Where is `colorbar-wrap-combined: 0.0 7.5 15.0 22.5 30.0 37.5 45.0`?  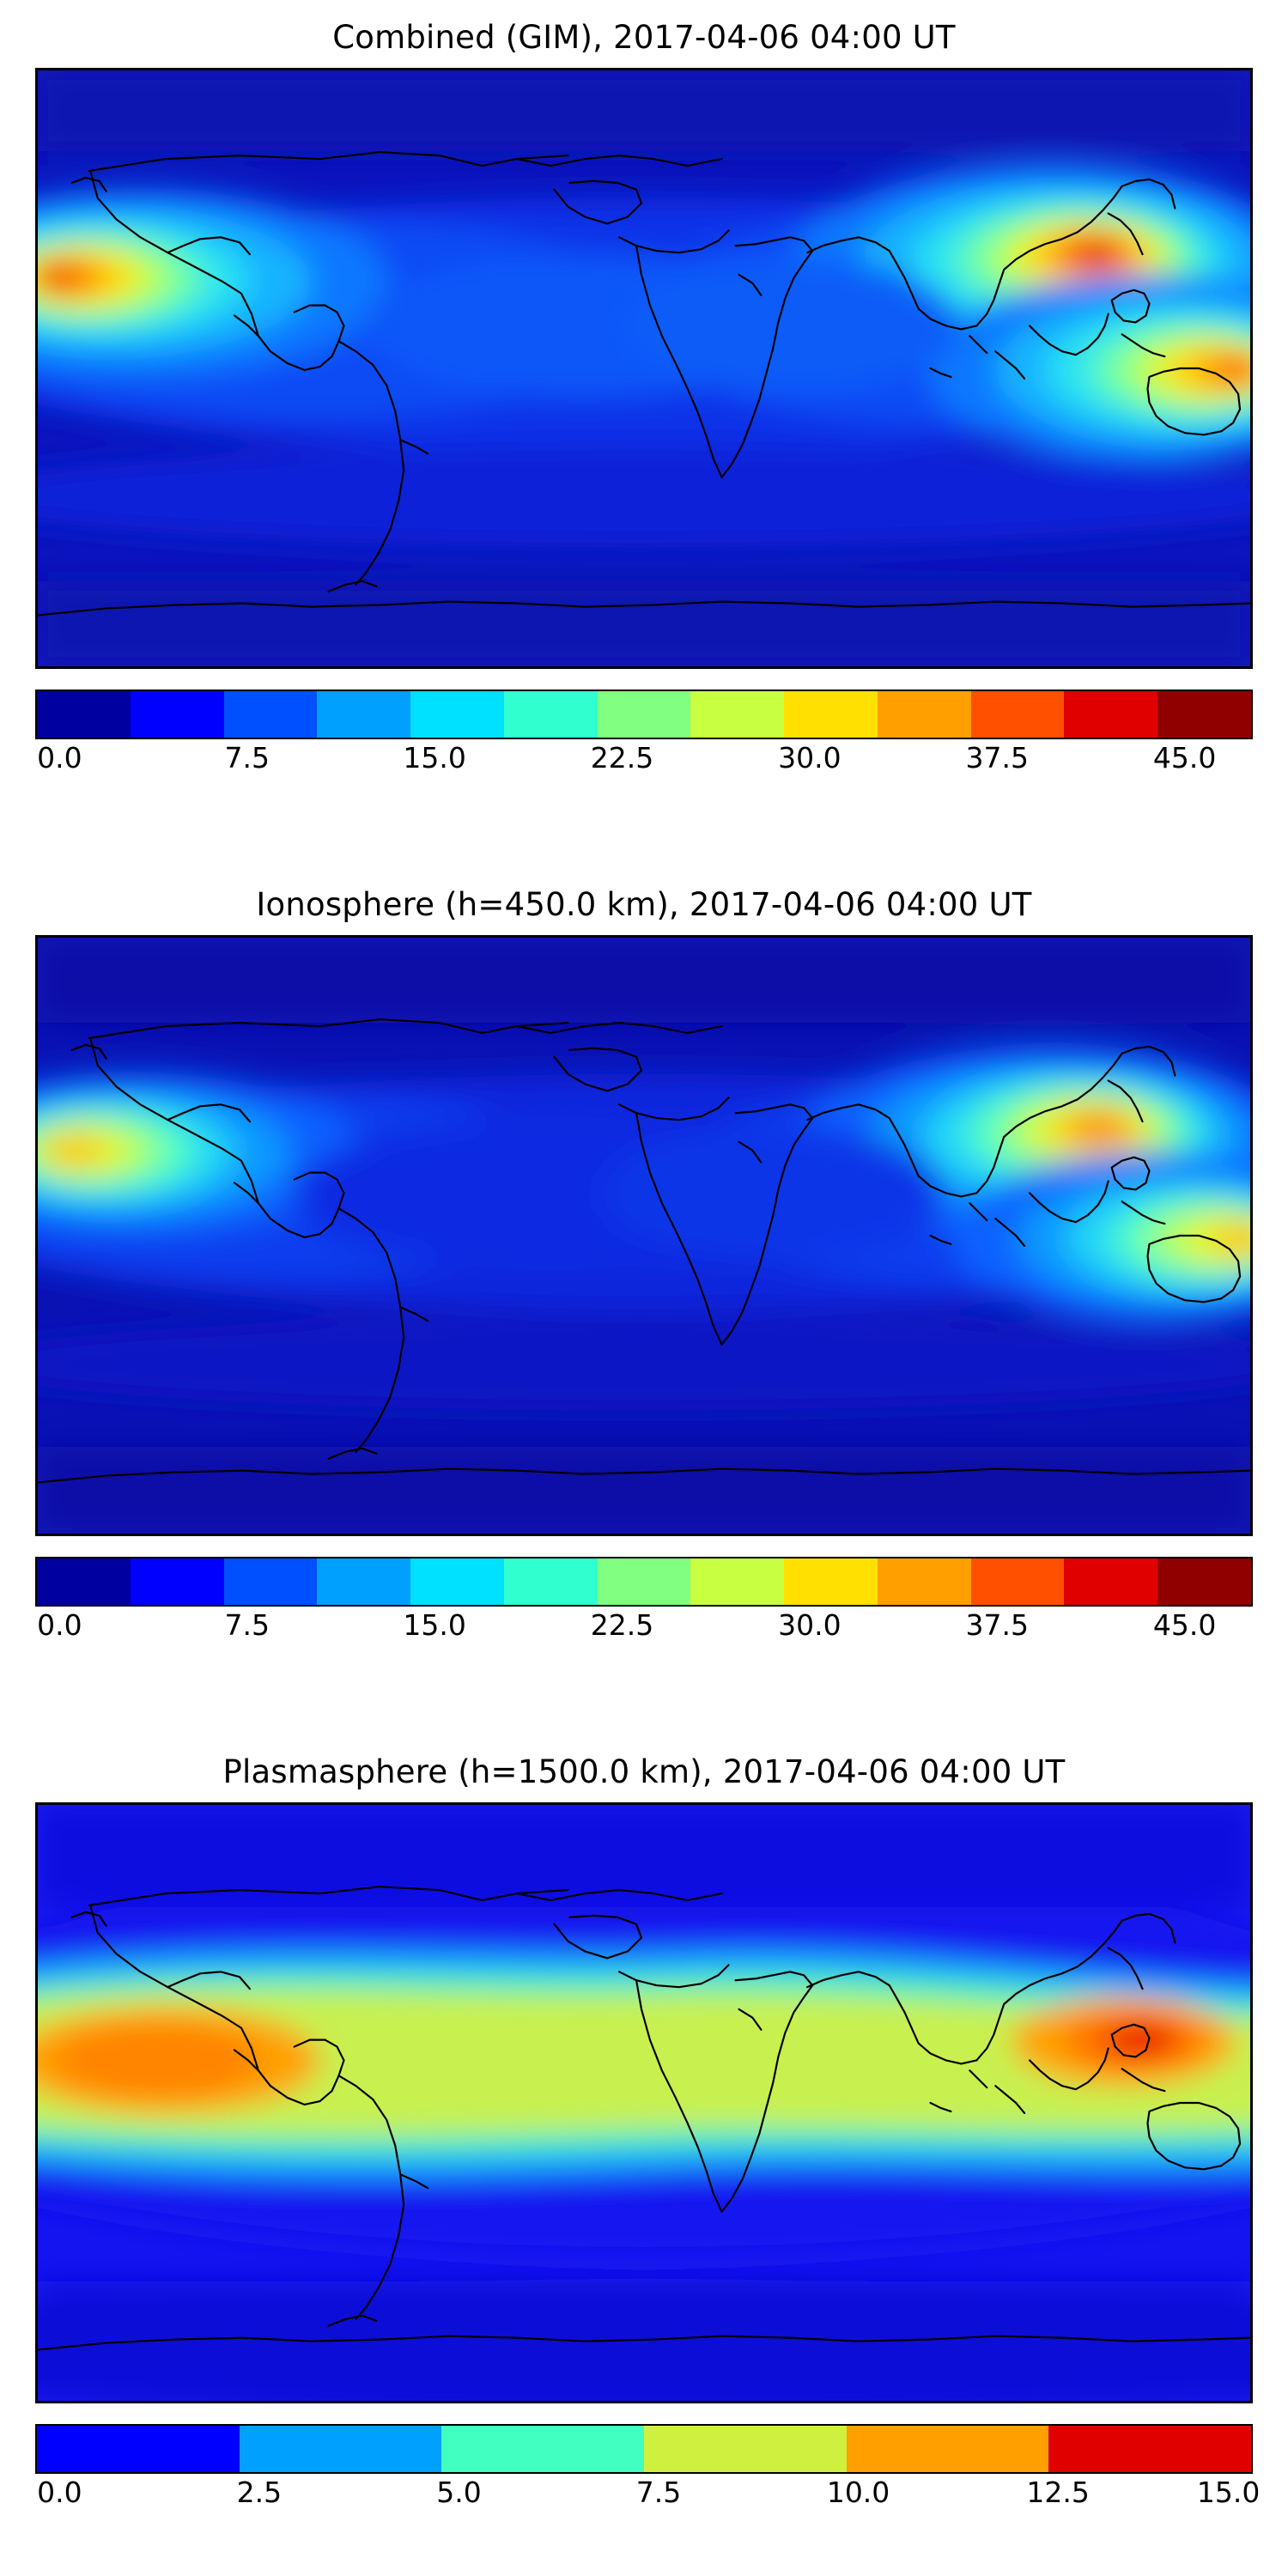
colorbar-wrap-combined: 0.0 7.5 15.0 22.5 30.0 37.5 45.0 is located at coordinates (644, 735).